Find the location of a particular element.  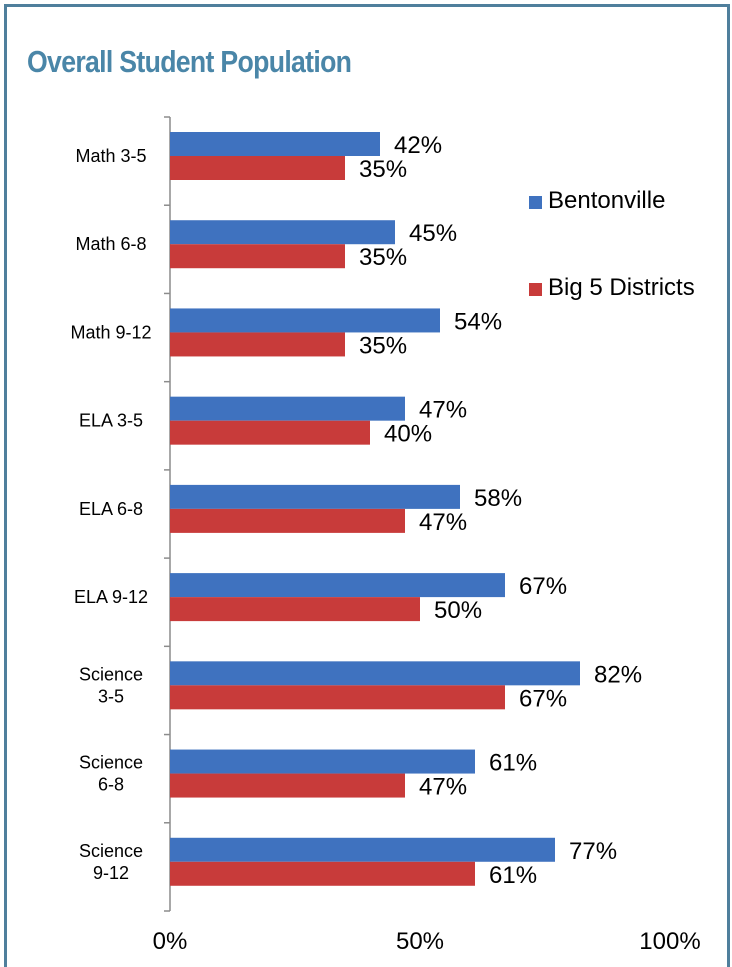

data-label: 77% is located at coordinates (593, 851).